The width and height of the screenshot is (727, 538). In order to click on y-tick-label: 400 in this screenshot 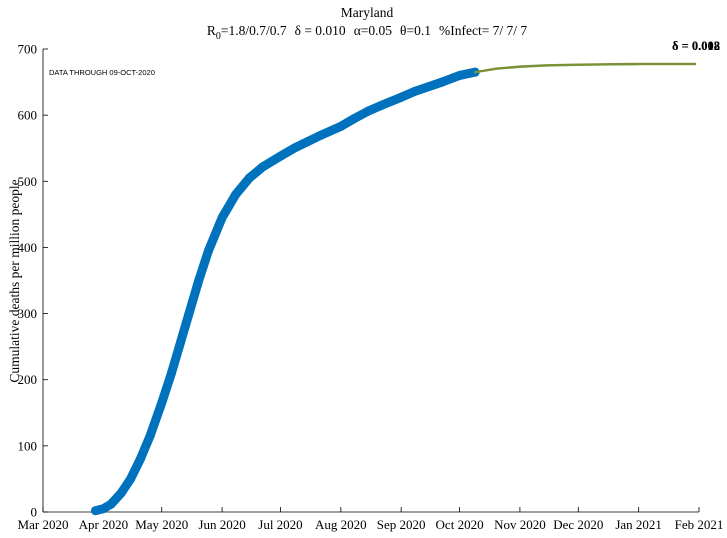, I will do `click(28, 247)`.